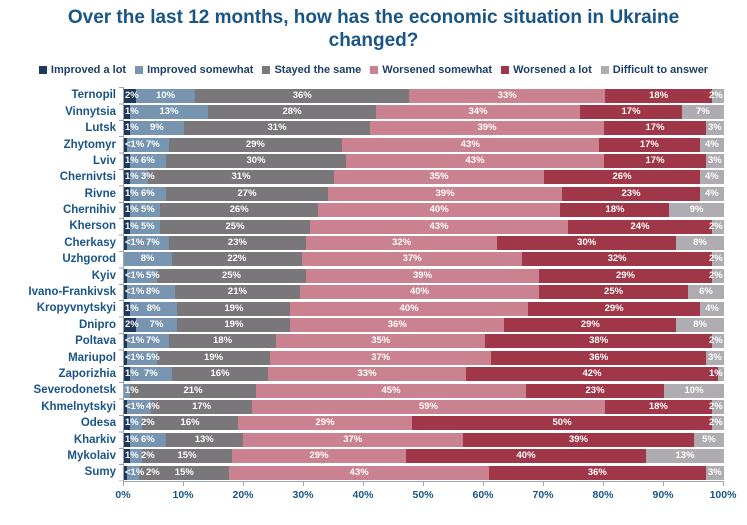  What do you see at coordinates (100, 193) in the screenshot?
I see `city-label: Rivne` at bounding box center [100, 193].